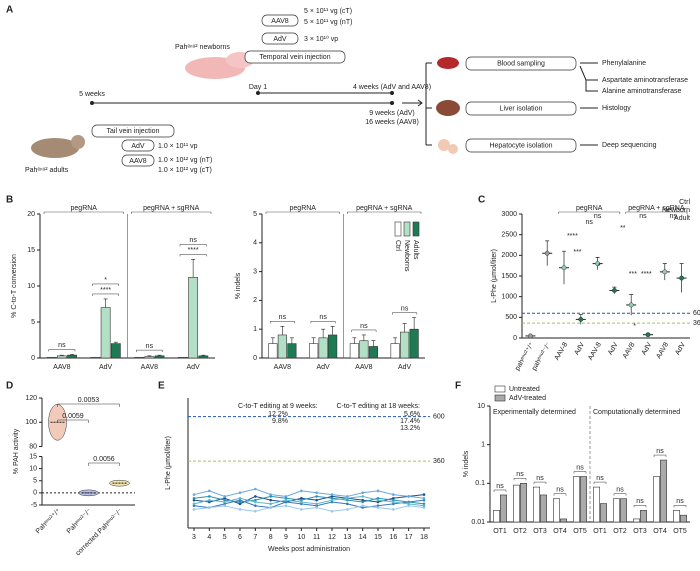 Image resolution: width=700 pixels, height=571 pixels. I want to click on annotation: 17.4%, so click(410, 421).